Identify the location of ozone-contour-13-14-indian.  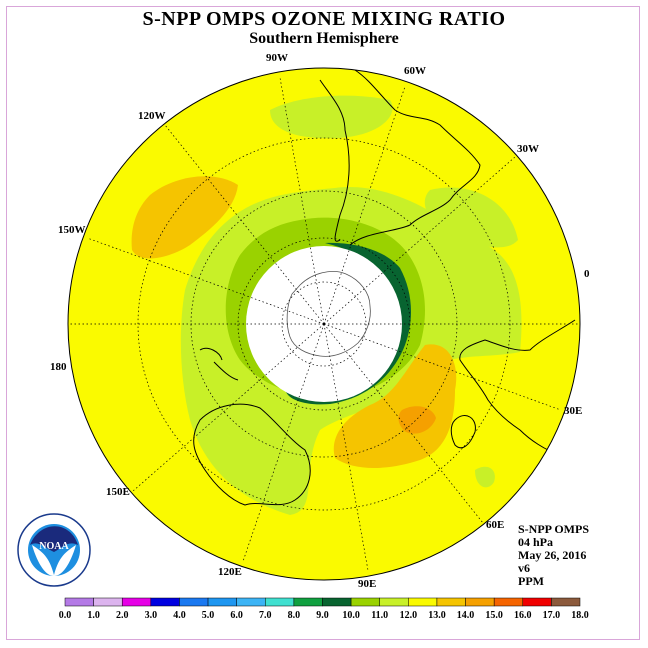
(395, 406).